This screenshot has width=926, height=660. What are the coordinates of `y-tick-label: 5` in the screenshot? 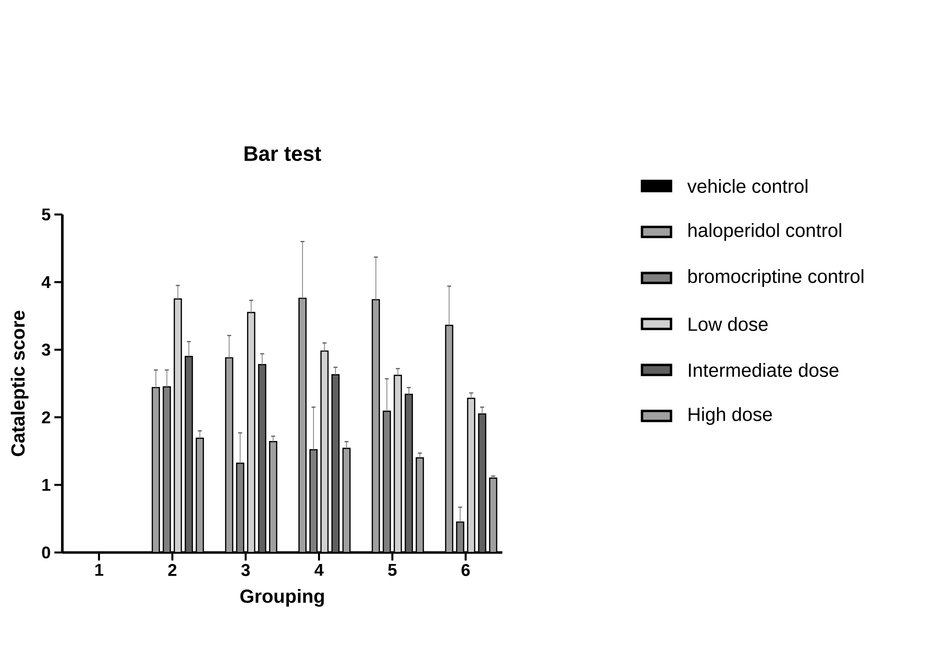 It's located at (46, 214).